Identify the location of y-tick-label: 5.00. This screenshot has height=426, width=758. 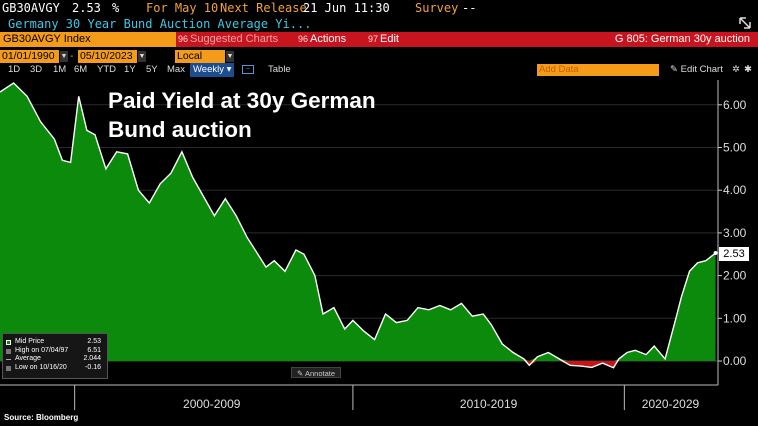
(735, 148).